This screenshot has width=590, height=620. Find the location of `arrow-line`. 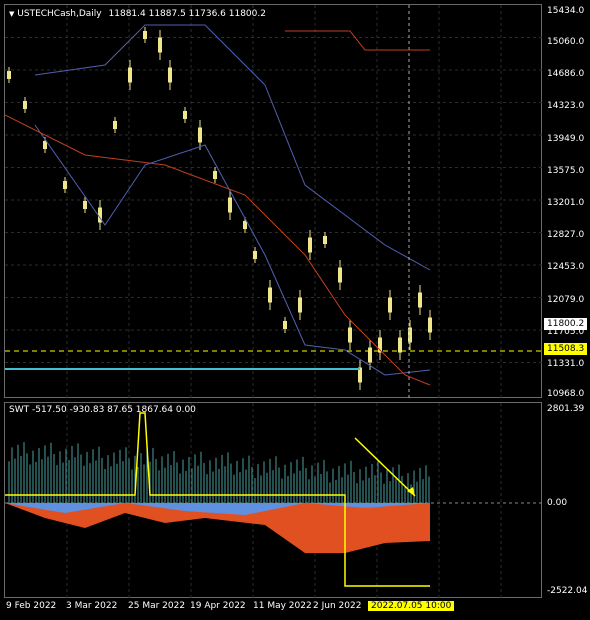

arrow-line is located at coordinates (385, 467).